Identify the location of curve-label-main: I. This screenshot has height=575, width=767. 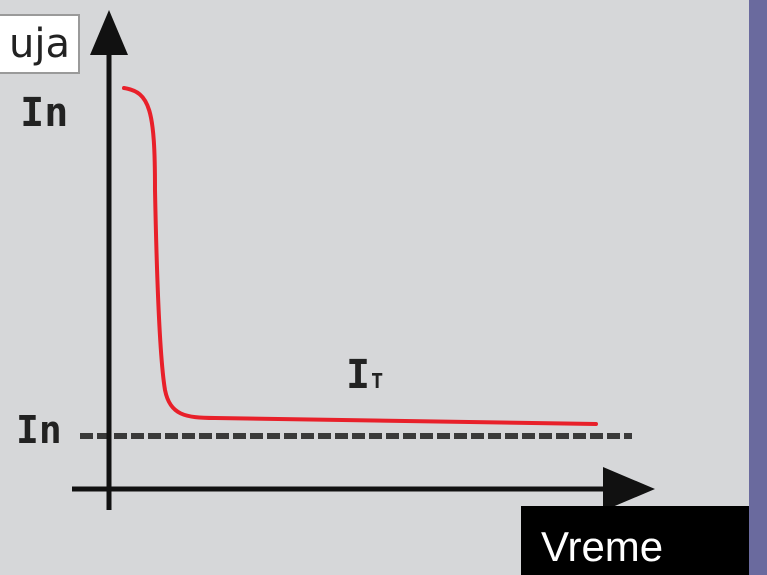
(358, 375).